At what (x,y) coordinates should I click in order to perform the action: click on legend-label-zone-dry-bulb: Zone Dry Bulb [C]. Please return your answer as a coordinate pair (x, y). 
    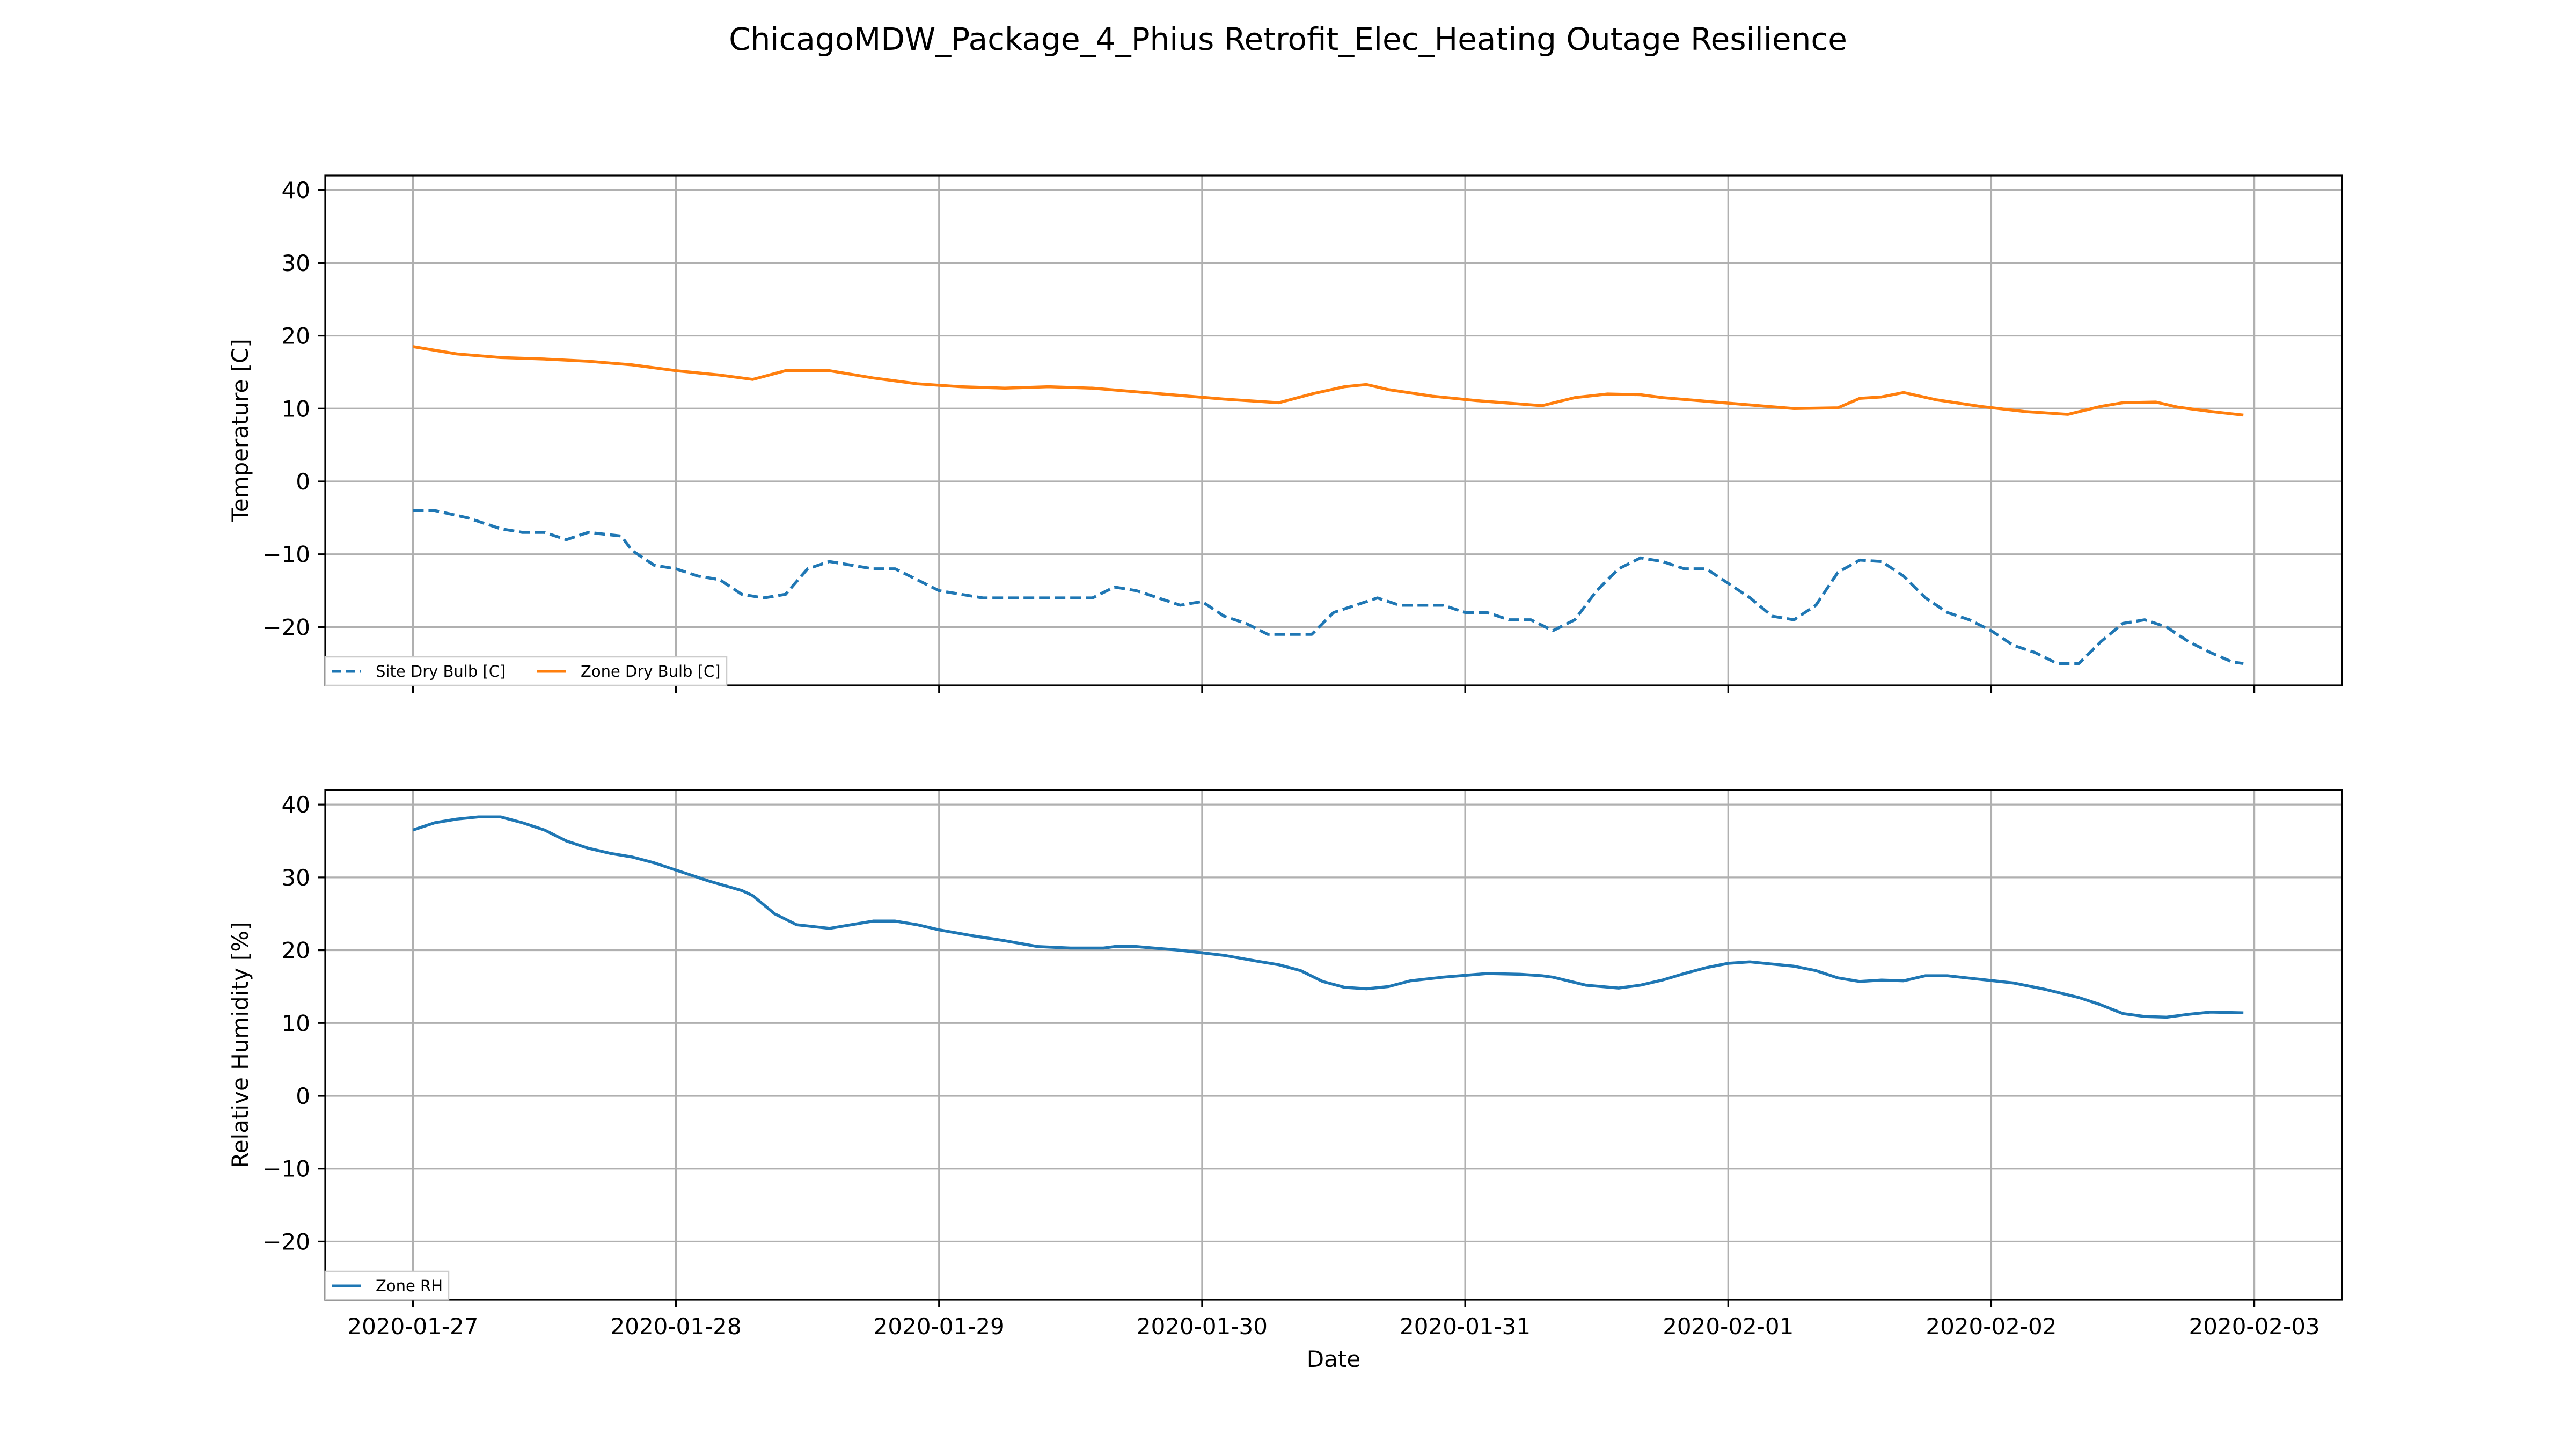
    Looking at the image, I should click on (651, 671).